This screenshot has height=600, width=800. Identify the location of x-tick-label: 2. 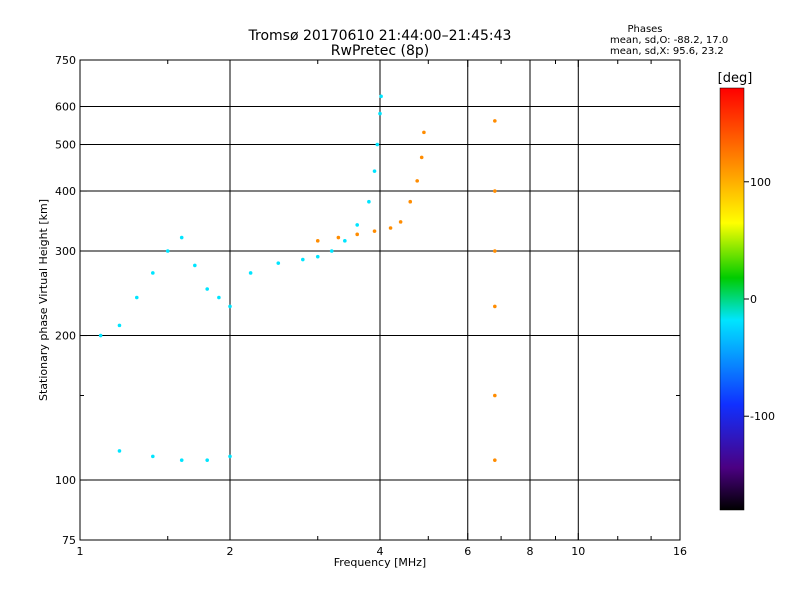
(230, 551).